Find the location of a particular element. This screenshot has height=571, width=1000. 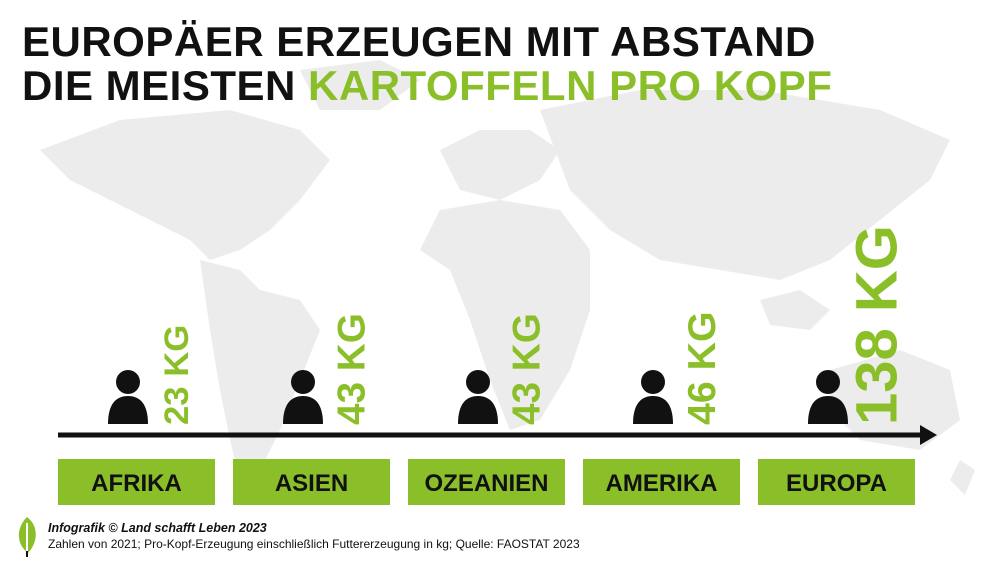

category-label: EUROPA is located at coordinates (836, 483).